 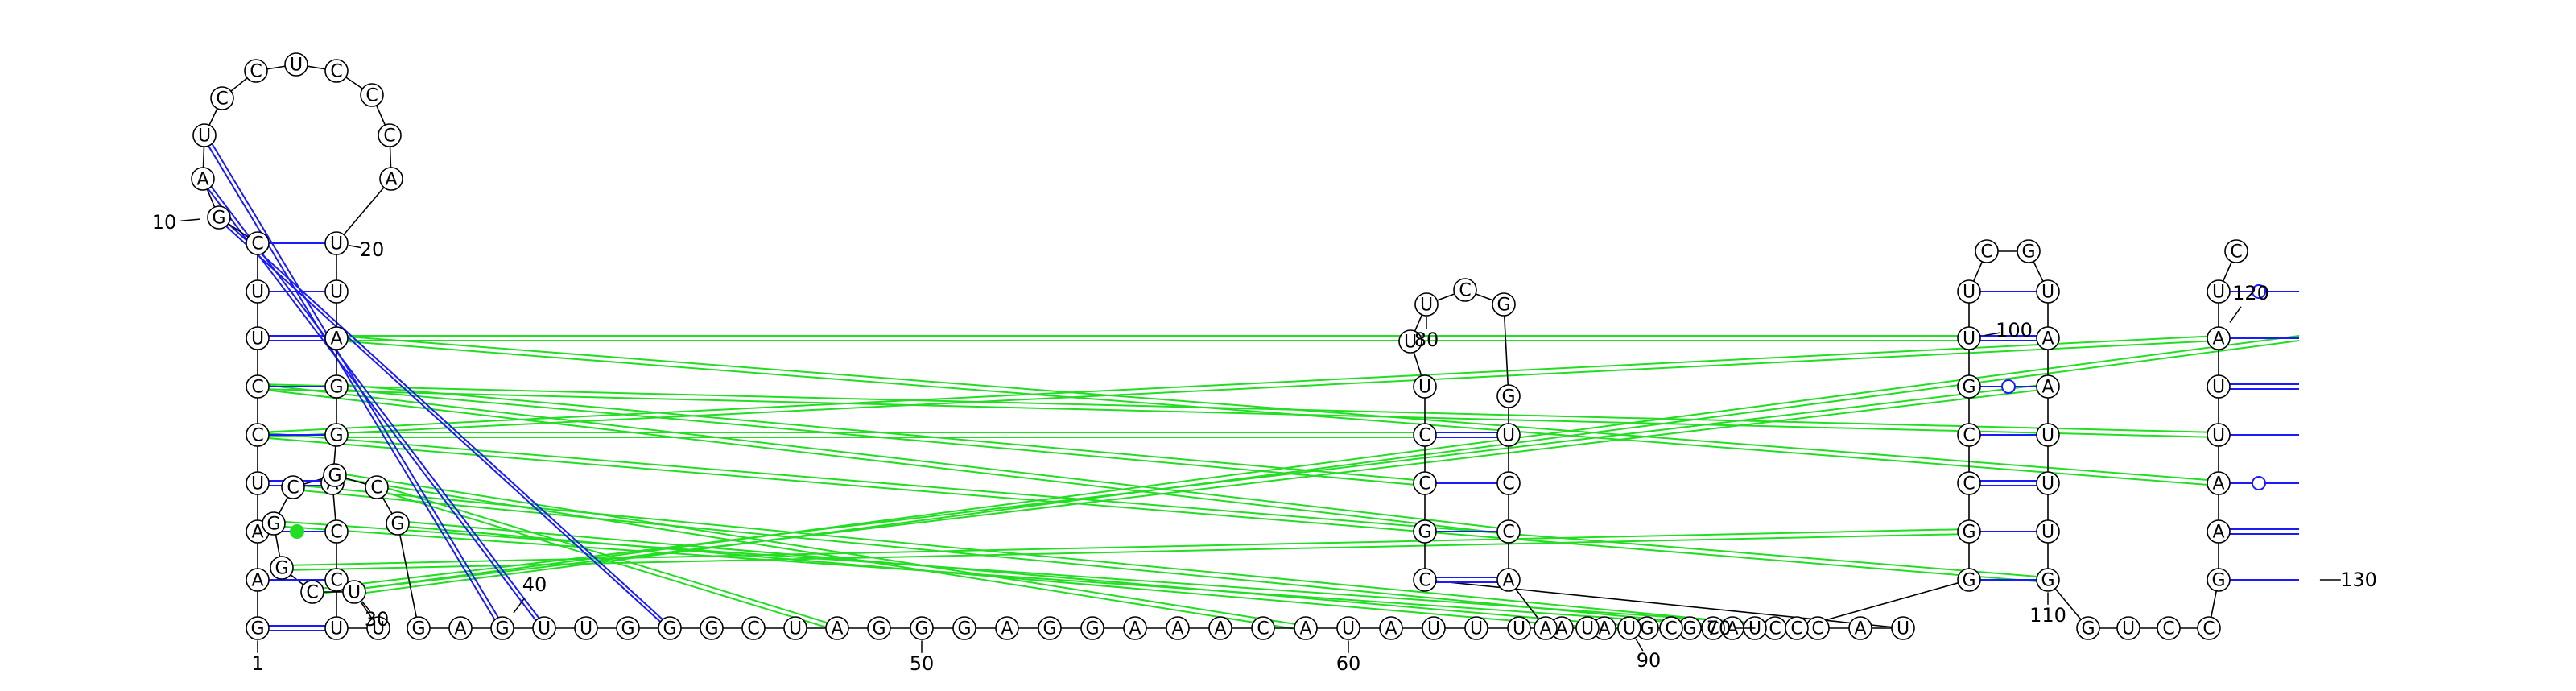 What do you see at coordinates (2250, 293) in the screenshot?
I see `position-label: 120` at bounding box center [2250, 293].